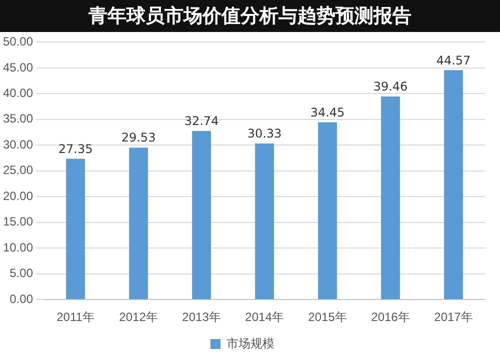 The image size is (500, 362). What do you see at coordinates (75, 149) in the screenshot?
I see `data-label: 27.35` at bounding box center [75, 149].